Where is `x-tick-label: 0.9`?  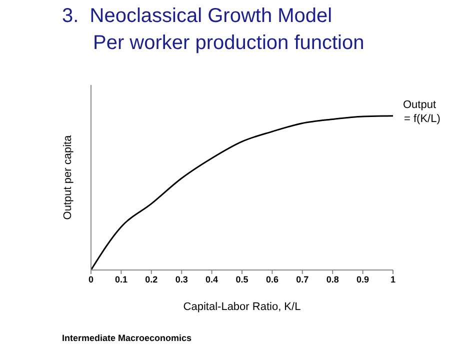
x-tick-label: 0.9 is located at coordinates (363, 279).